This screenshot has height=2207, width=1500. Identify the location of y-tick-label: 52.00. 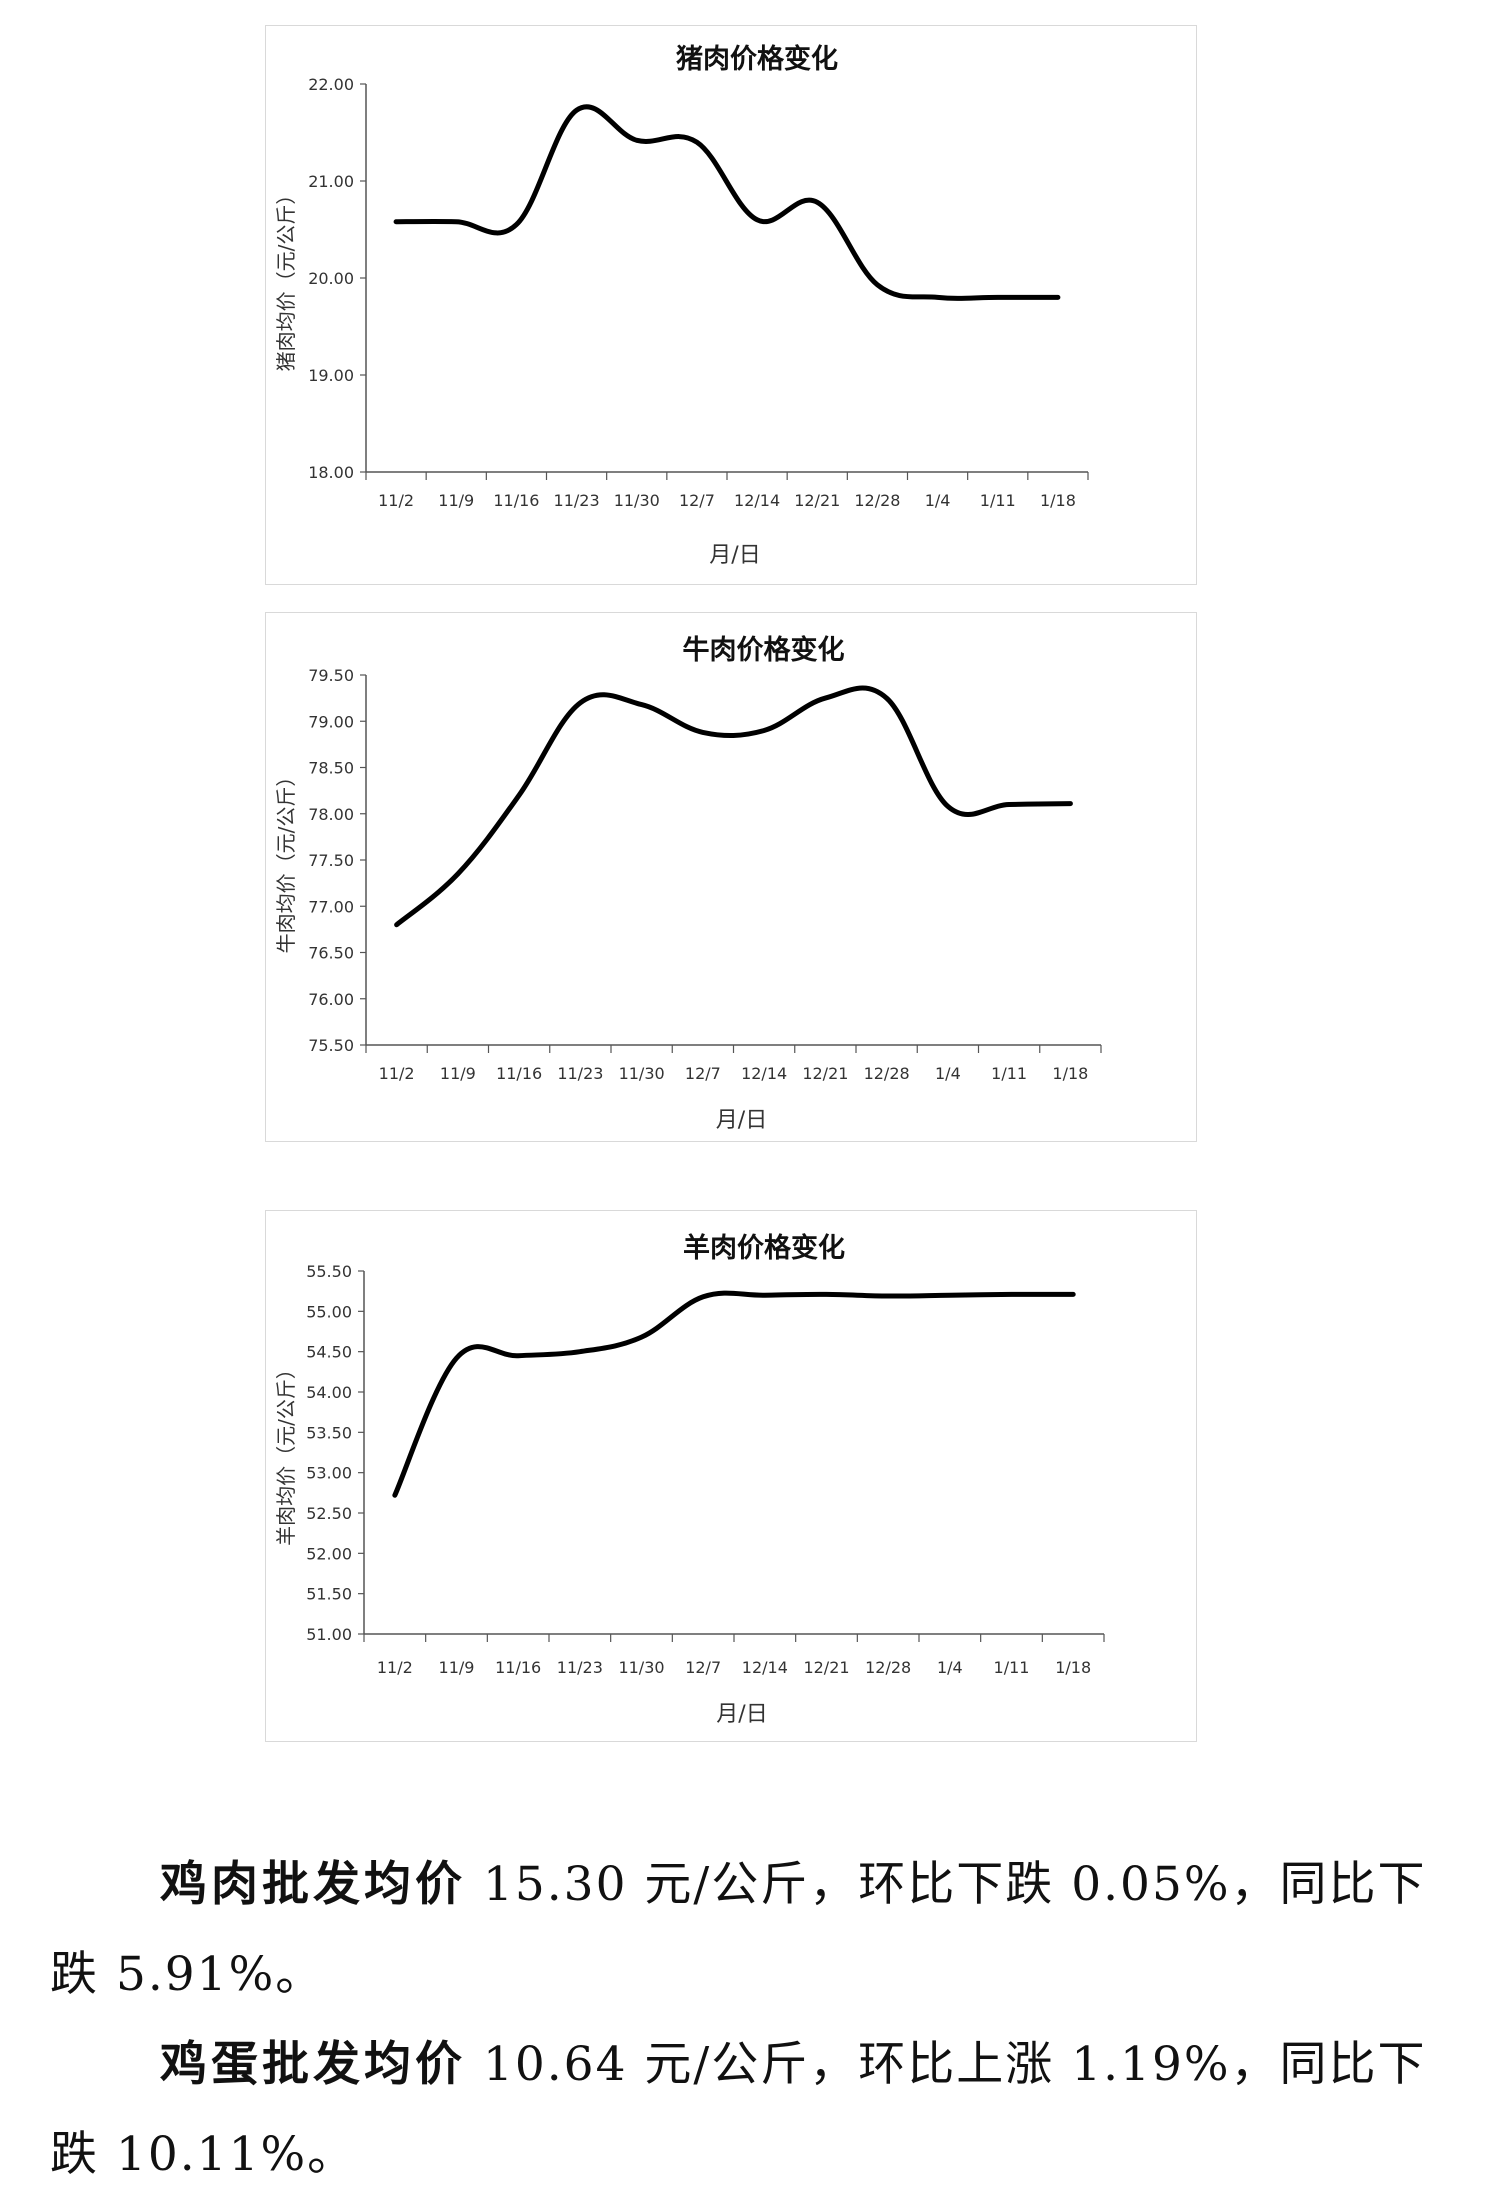
(329, 1553).